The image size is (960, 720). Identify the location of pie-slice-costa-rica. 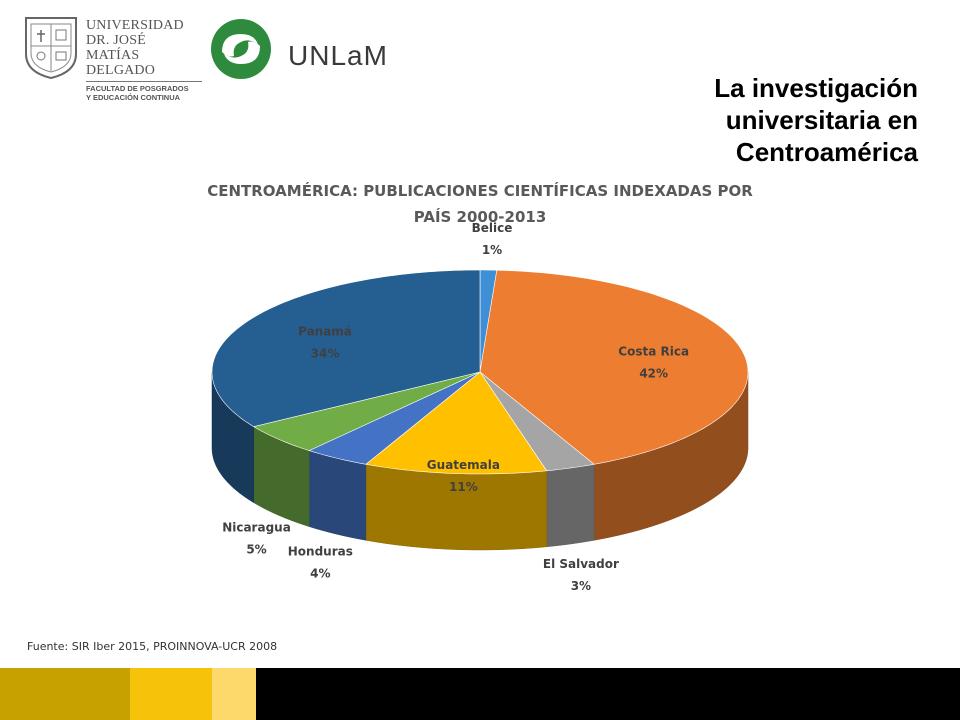
(614, 367).